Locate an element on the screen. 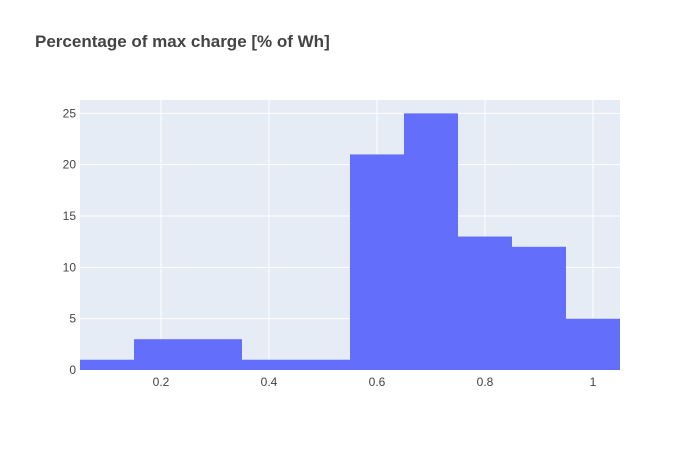 This screenshot has width=700, height=450. x-axis-ticks: 0.2 0.4 0.6 0.8 1 is located at coordinates (375, 382).